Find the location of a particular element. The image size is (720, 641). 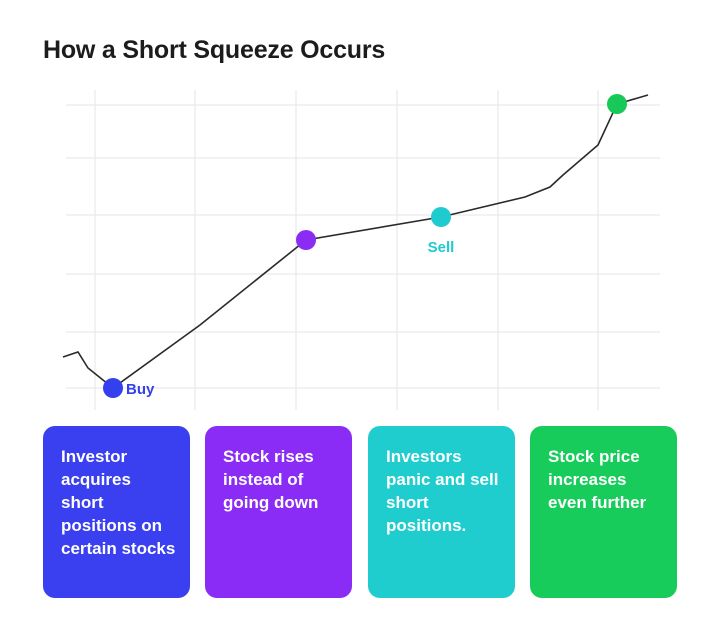

marker-buy is located at coordinates (113, 388).